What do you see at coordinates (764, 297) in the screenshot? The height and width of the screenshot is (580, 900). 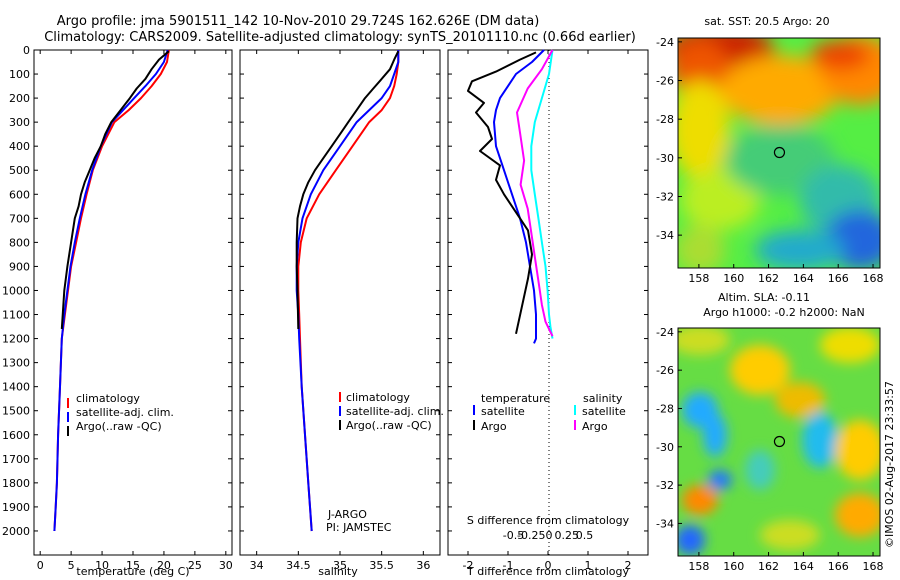 I see `sla-map-title: Altim. SLA: -0.11` at bounding box center [764, 297].